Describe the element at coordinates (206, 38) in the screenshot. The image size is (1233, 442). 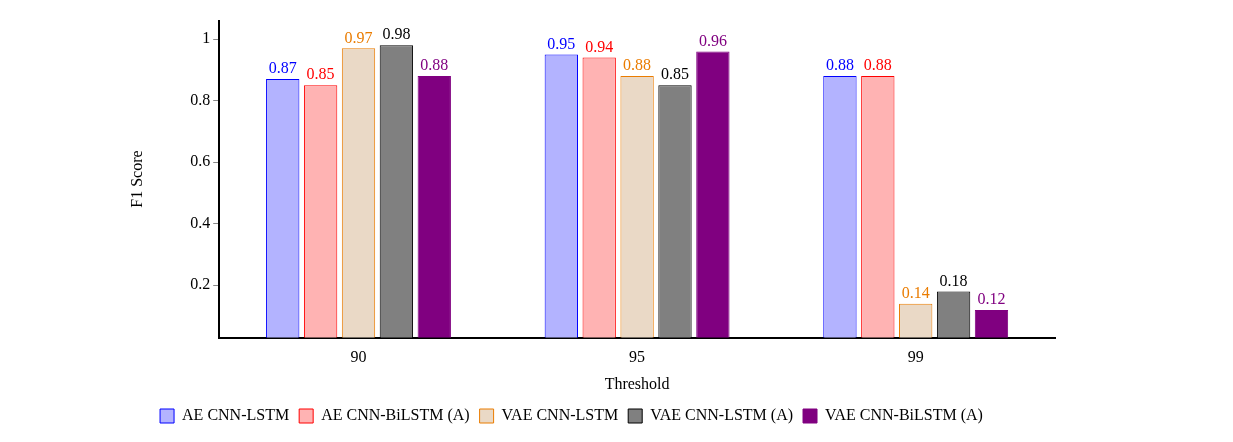
I see `y-tick-label: 1` at that location.